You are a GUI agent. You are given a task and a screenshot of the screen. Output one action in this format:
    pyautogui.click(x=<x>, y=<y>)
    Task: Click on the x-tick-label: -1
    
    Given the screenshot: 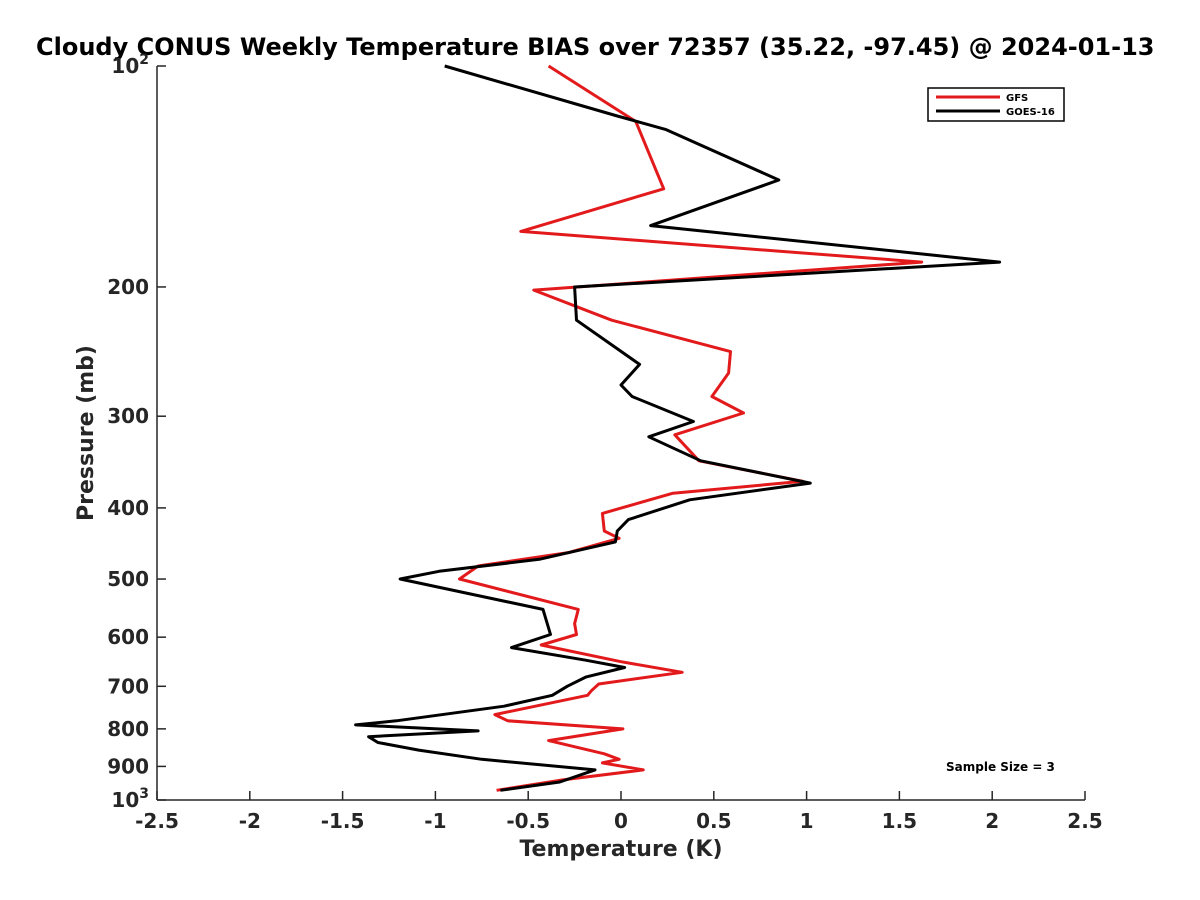 What is the action you would take?
    pyautogui.click(x=435, y=821)
    